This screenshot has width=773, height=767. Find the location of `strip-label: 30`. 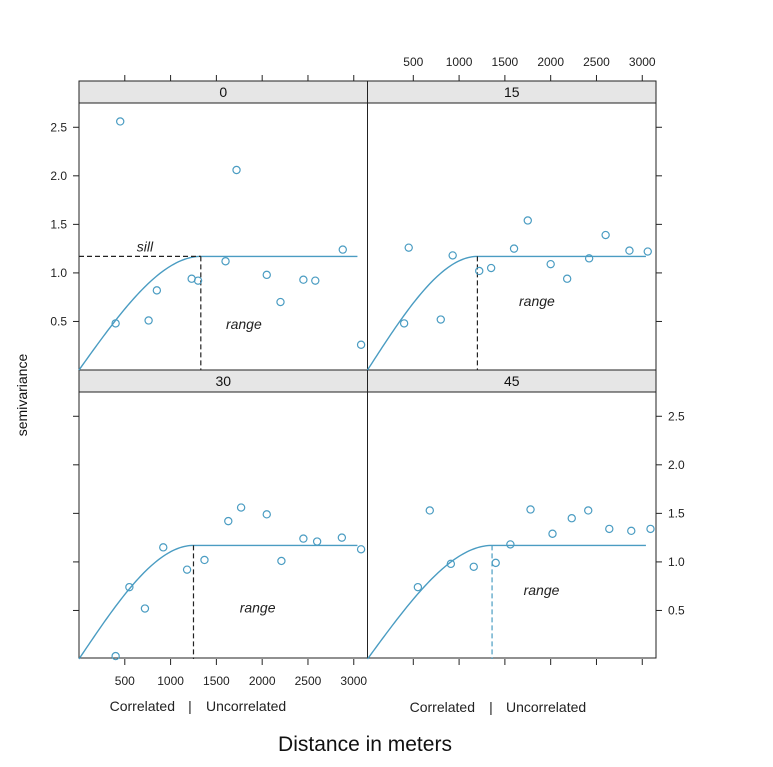

strip-label: 30 is located at coordinates (223, 381).